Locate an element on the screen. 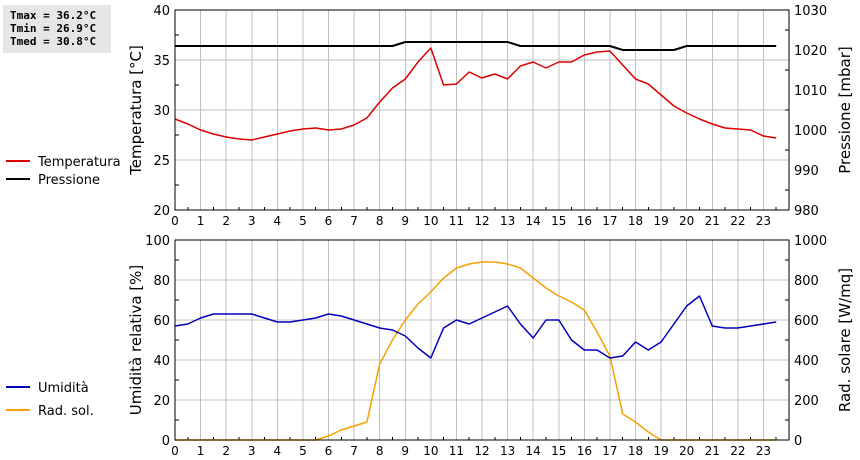  y2-tick-label: 400 is located at coordinates (806, 361).